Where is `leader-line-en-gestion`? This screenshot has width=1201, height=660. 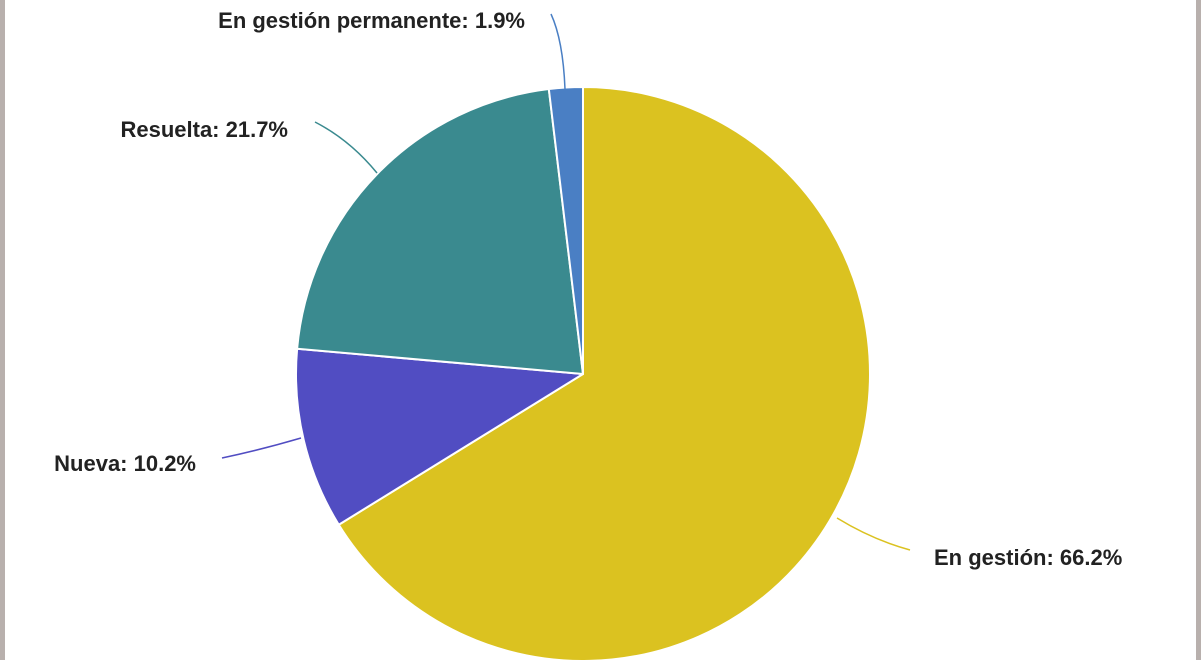
leader-line-en-gestion is located at coordinates (873, 534).